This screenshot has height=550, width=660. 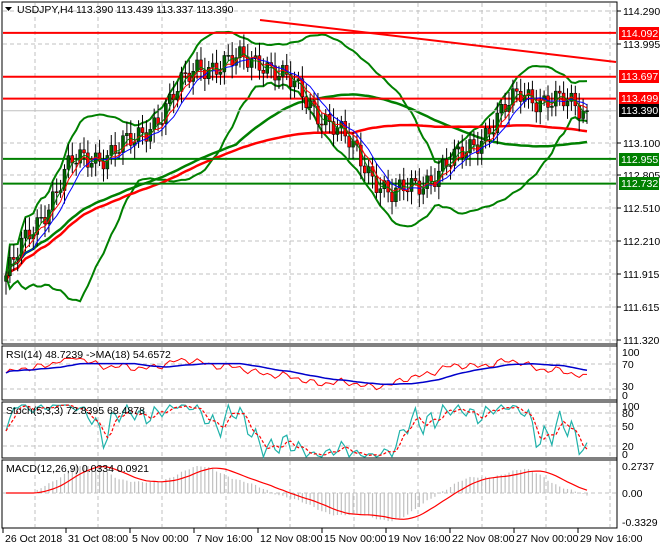 I want to click on price-tick-label: 112.210, so click(x=641, y=242).